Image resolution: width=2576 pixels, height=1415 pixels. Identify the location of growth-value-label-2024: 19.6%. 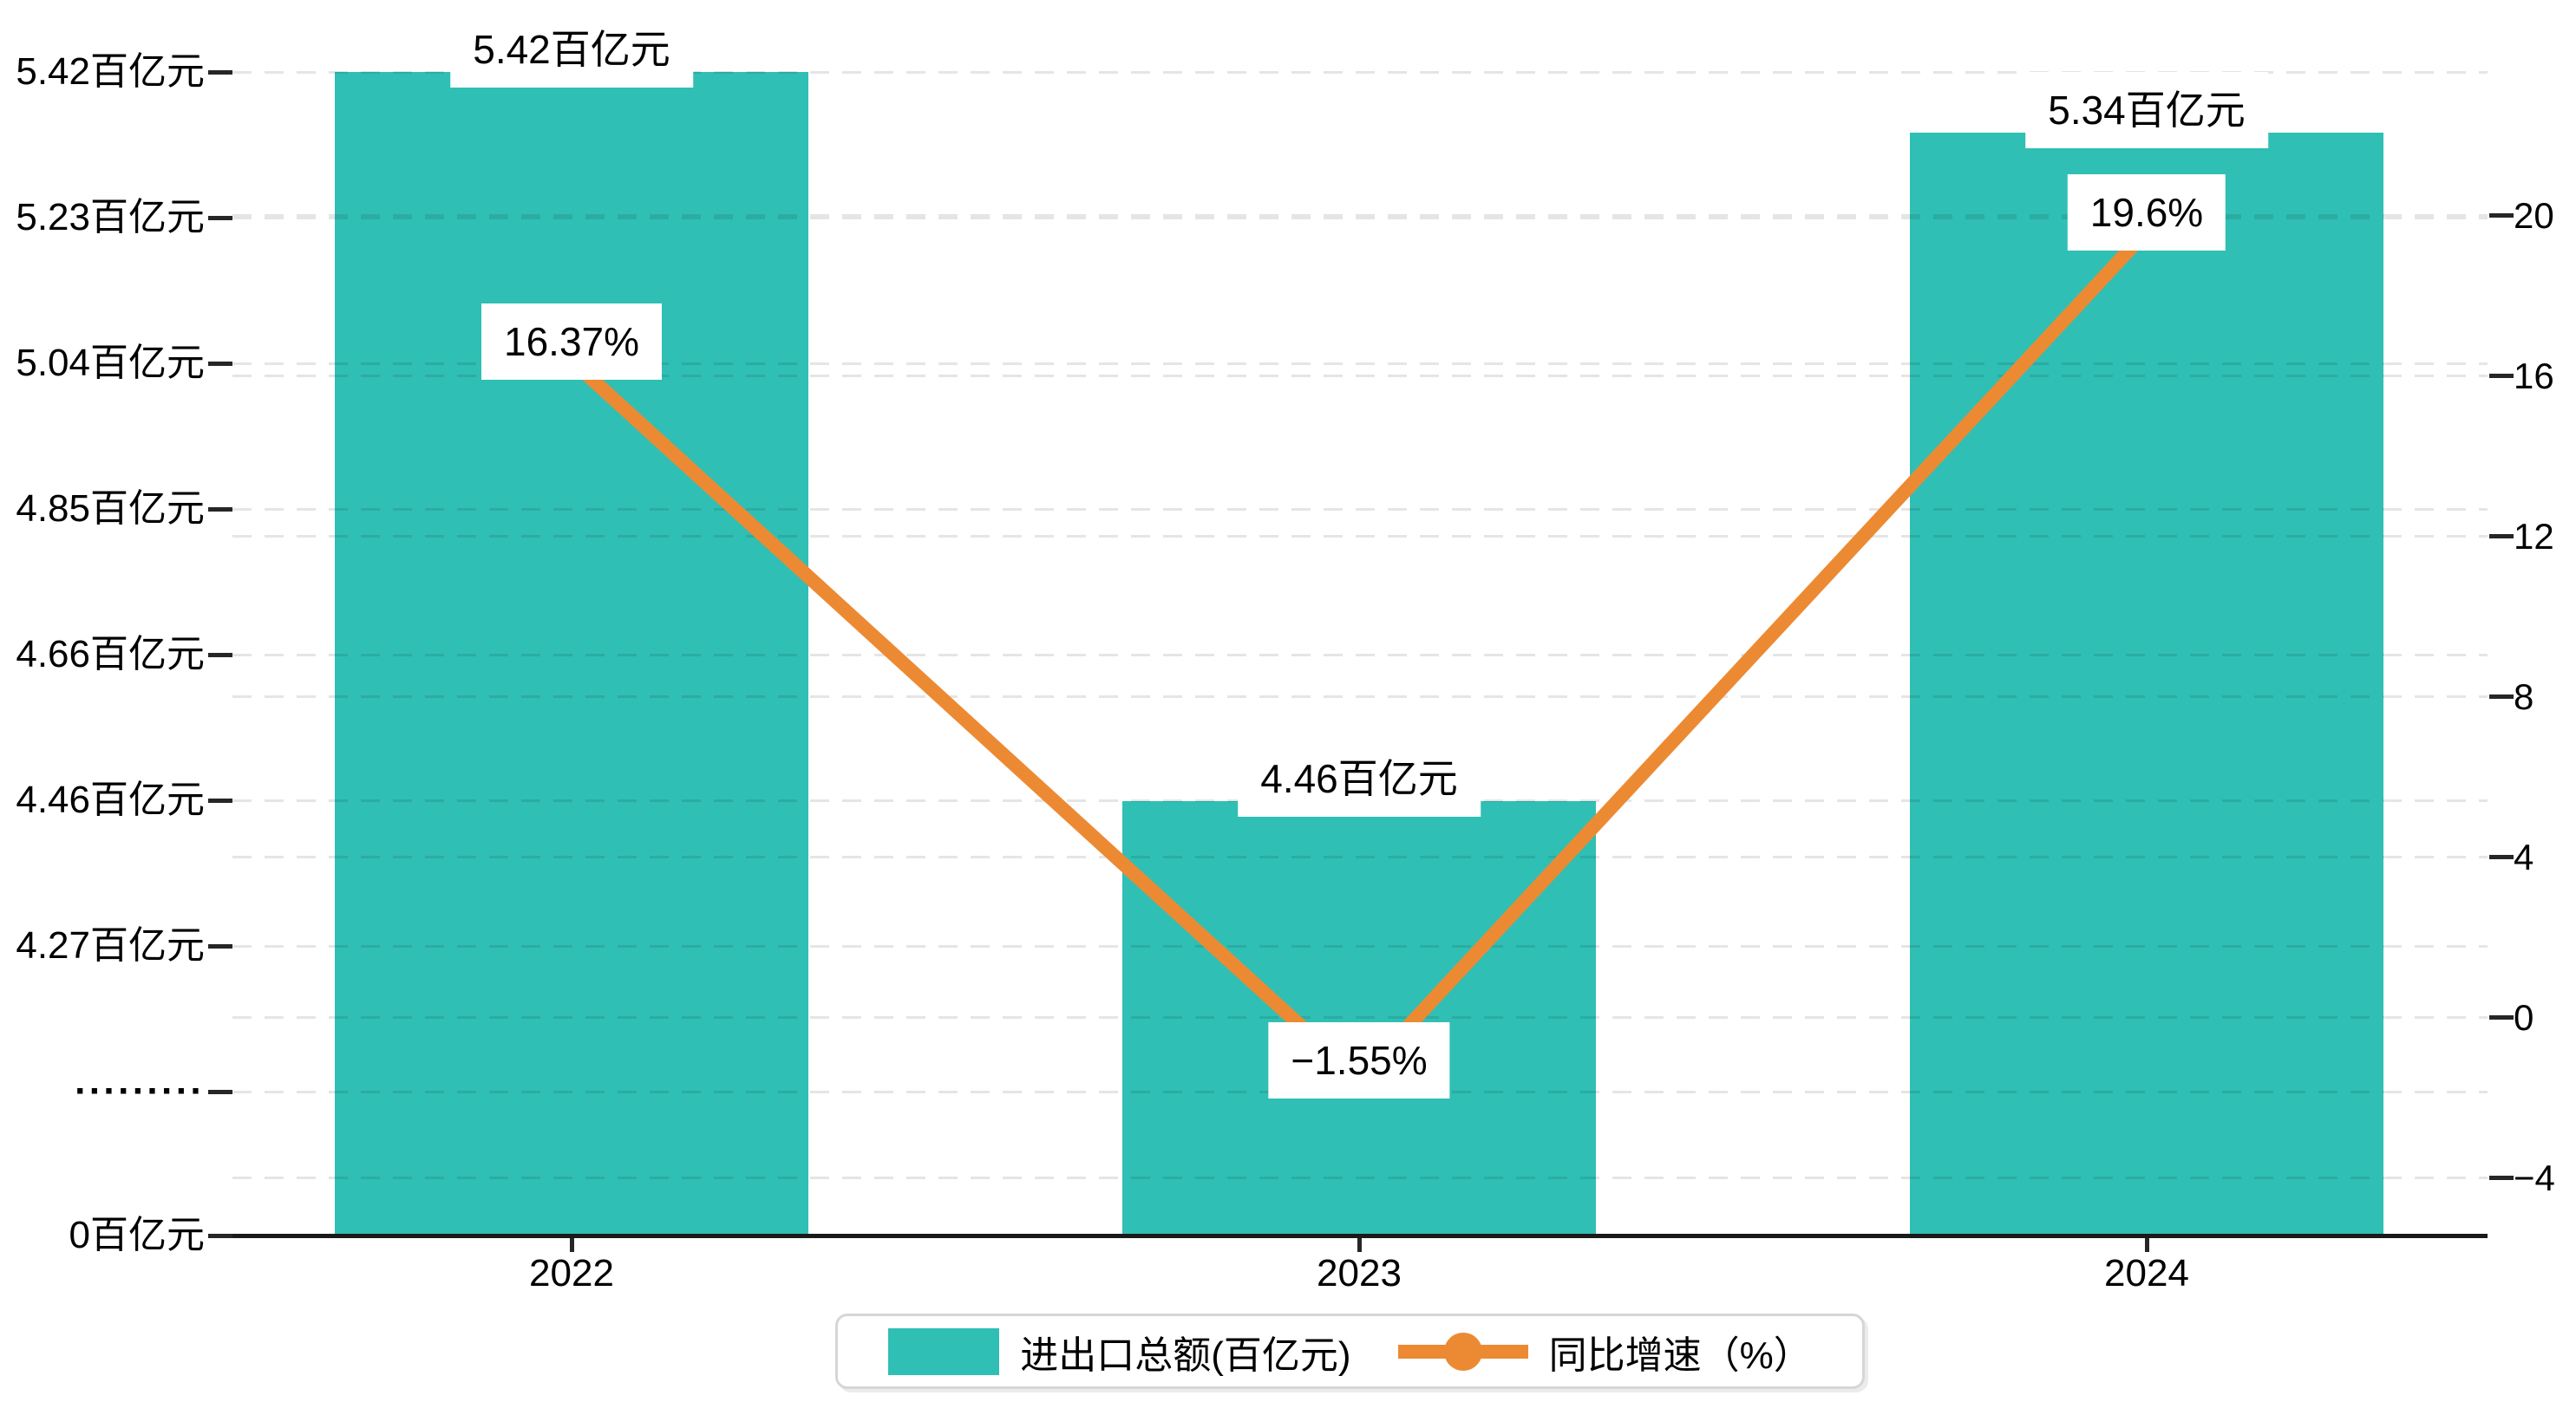
(2146, 212).